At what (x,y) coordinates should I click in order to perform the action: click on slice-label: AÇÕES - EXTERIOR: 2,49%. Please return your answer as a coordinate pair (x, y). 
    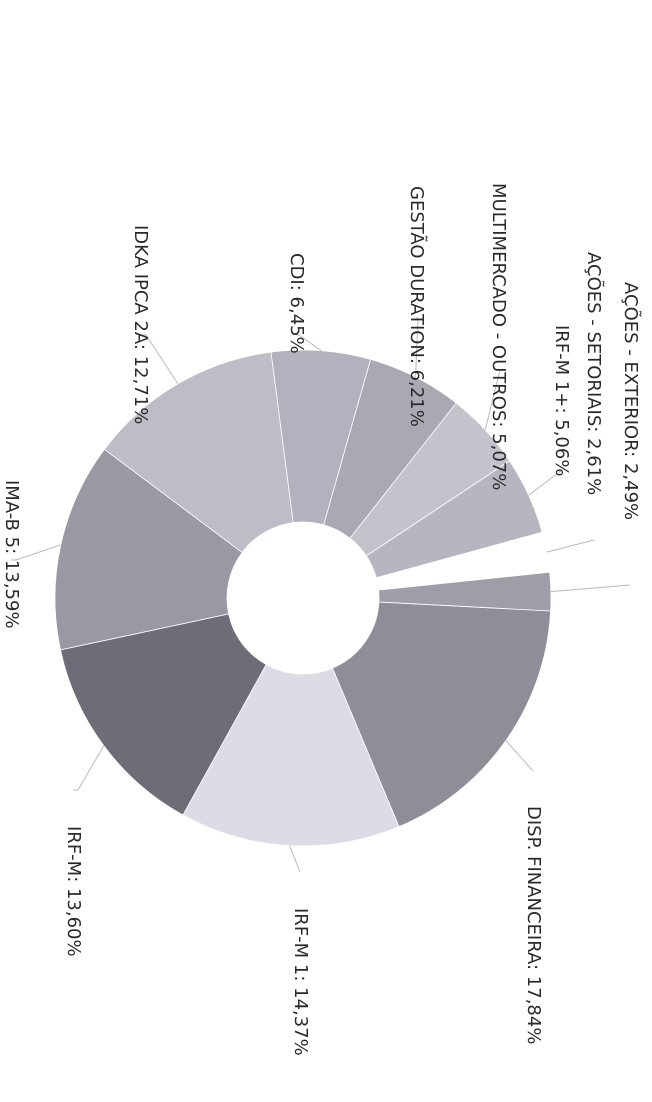
    Looking at the image, I should click on (631, 401).